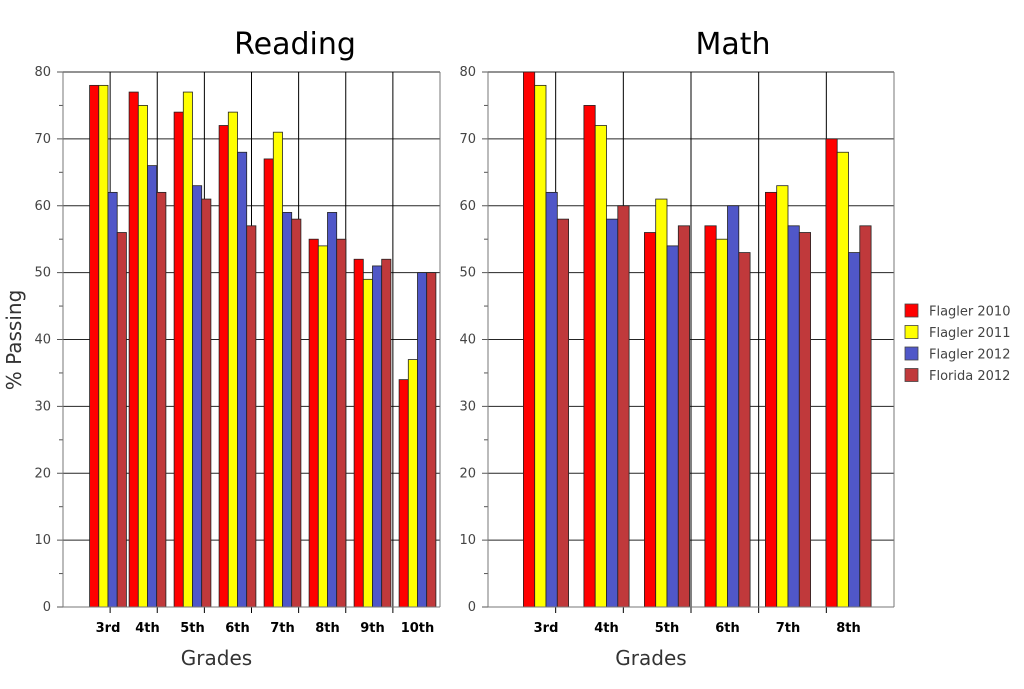 The height and width of the screenshot is (689, 1024). What do you see at coordinates (418, 628) in the screenshot?
I see `x-tick-label: 10th` at bounding box center [418, 628].